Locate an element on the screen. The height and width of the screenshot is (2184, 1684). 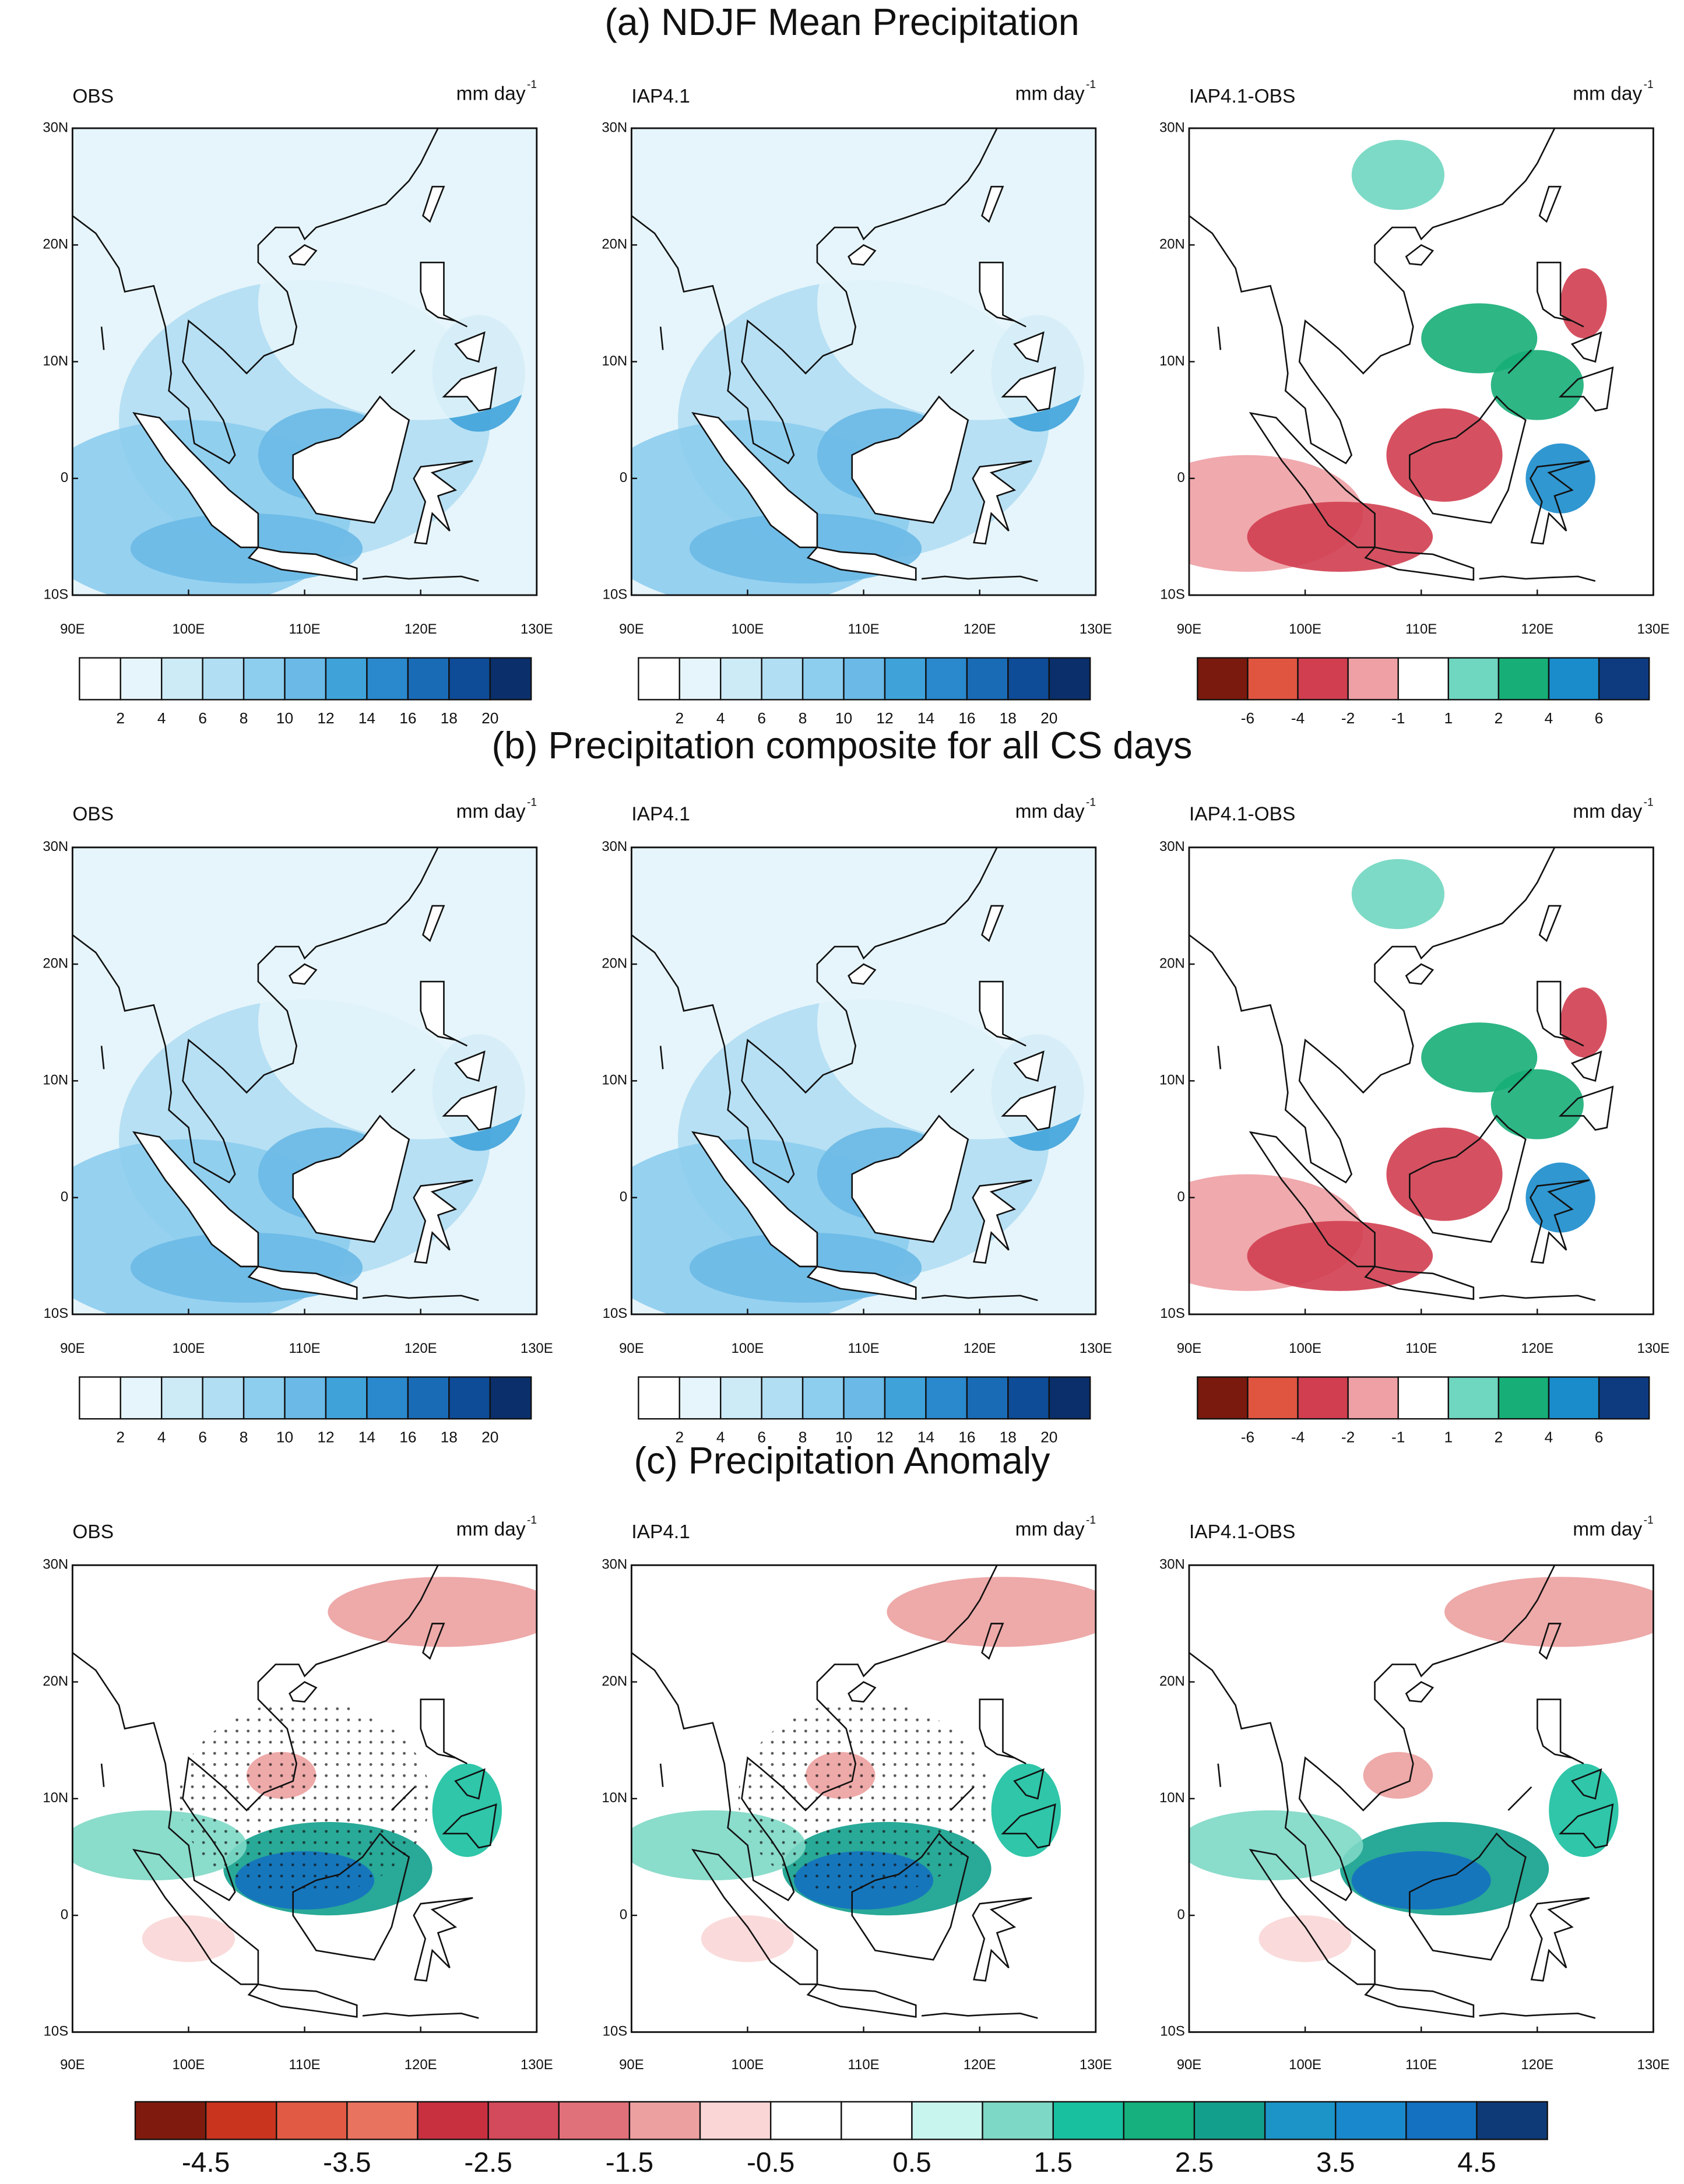
colorbar-label: -4.5 is located at coordinates (206, 2162).